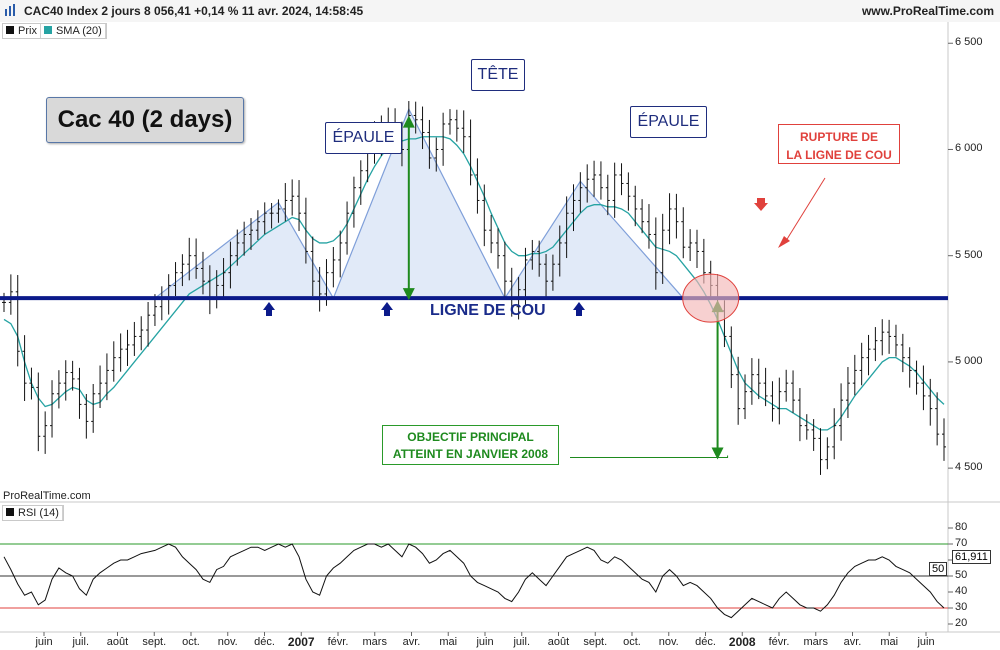 This screenshot has height=650, width=1000. Describe the element at coordinates (47, 496) in the screenshot. I see `watermark-text: ProRealTime.com` at that location.